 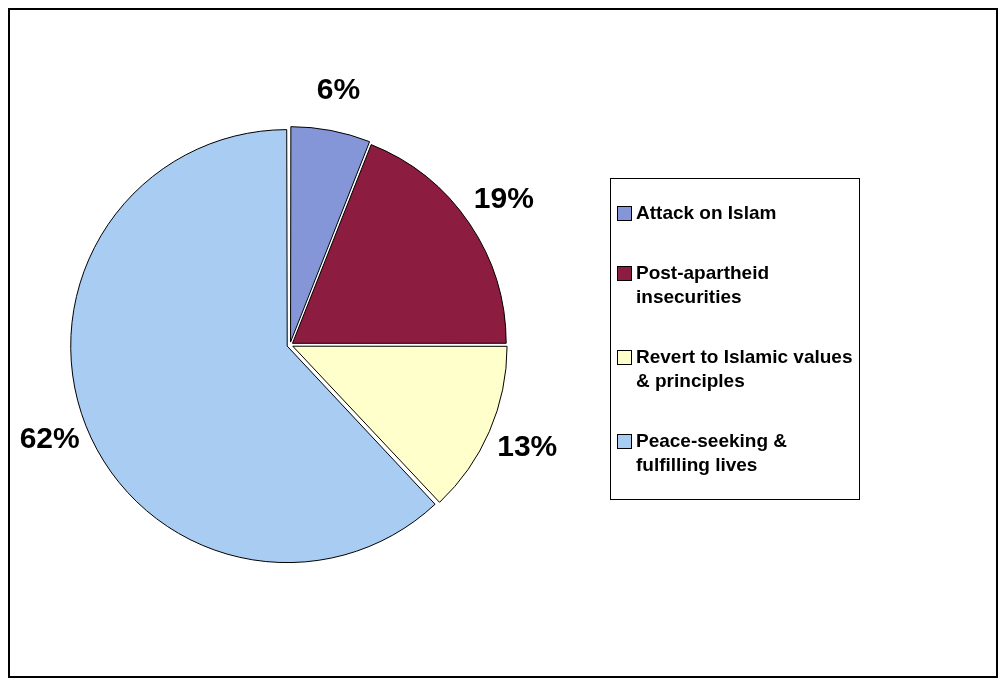 I want to click on legend-label: Revert to Islamic values & principles, so click(x=744, y=369).